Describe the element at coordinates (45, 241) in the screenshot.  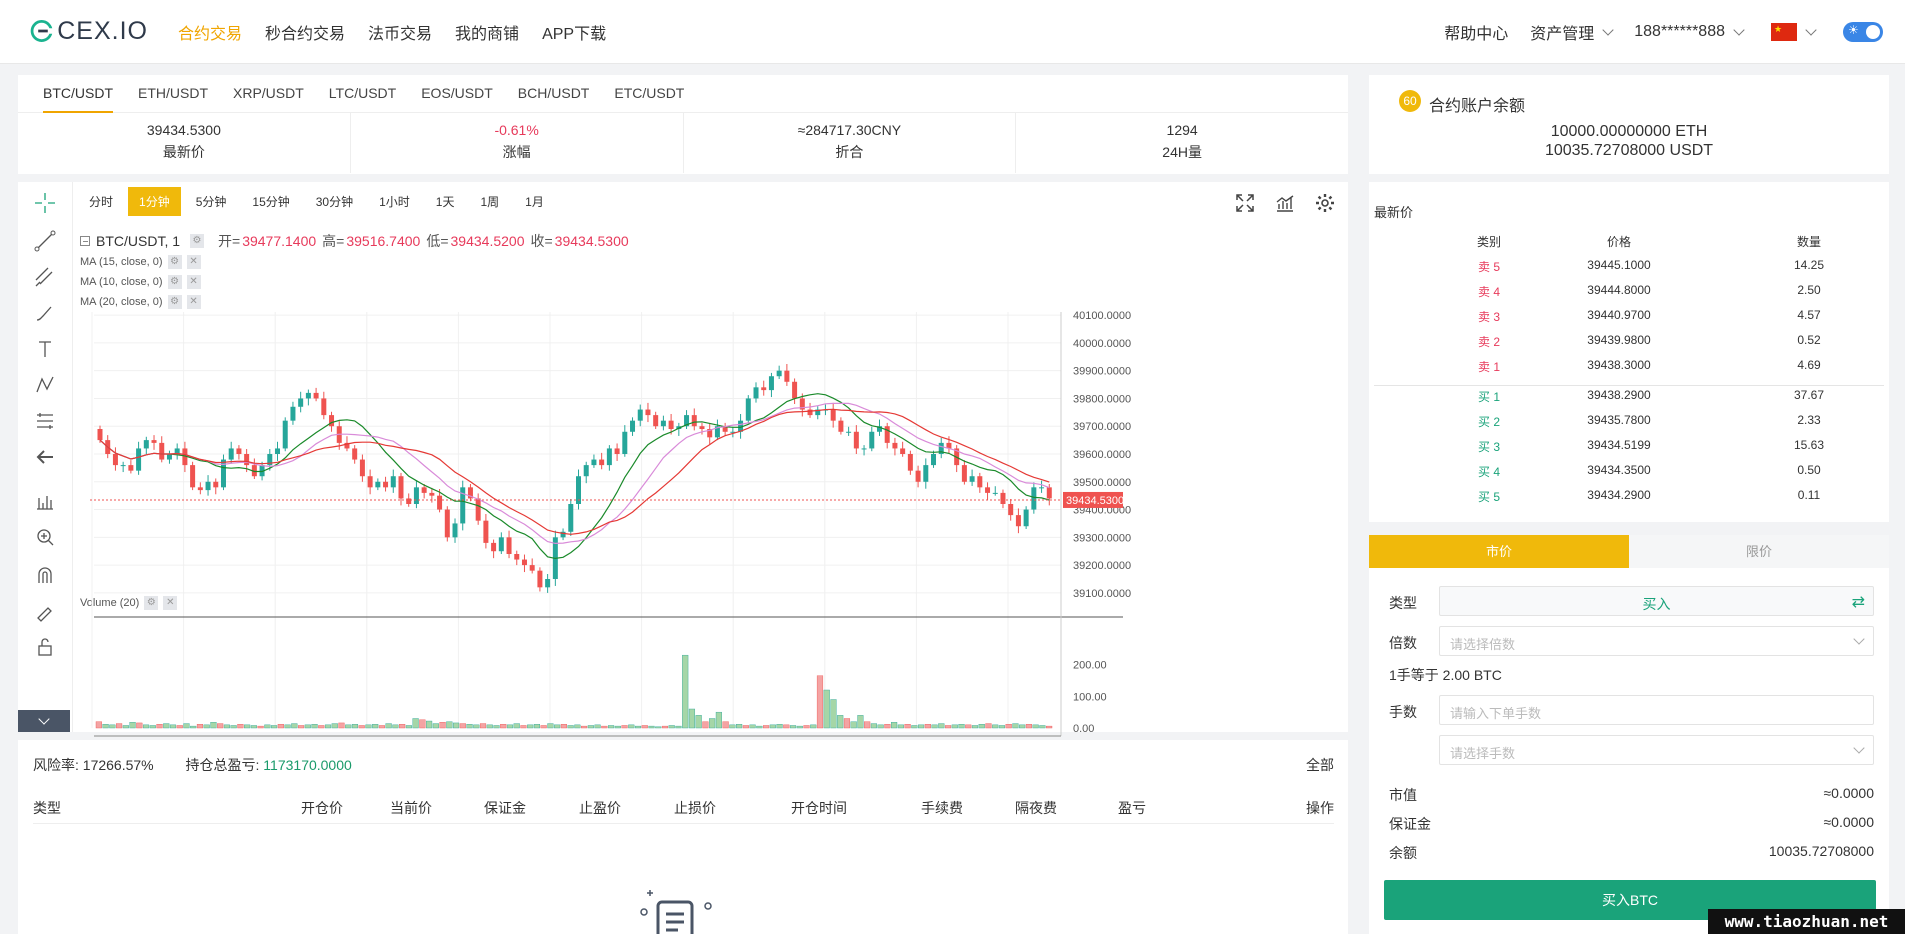
I see `trend-line-icon` at that location.